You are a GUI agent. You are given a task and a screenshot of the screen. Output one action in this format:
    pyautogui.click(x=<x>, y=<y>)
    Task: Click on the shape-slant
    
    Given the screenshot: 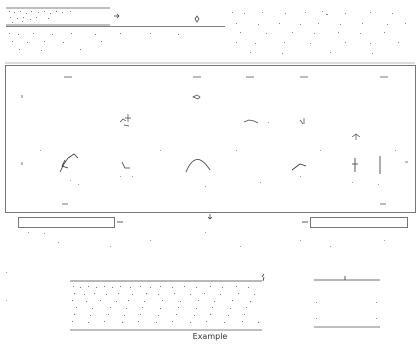 What is the action you would take?
    pyautogui.click(x=299, y=167)
    